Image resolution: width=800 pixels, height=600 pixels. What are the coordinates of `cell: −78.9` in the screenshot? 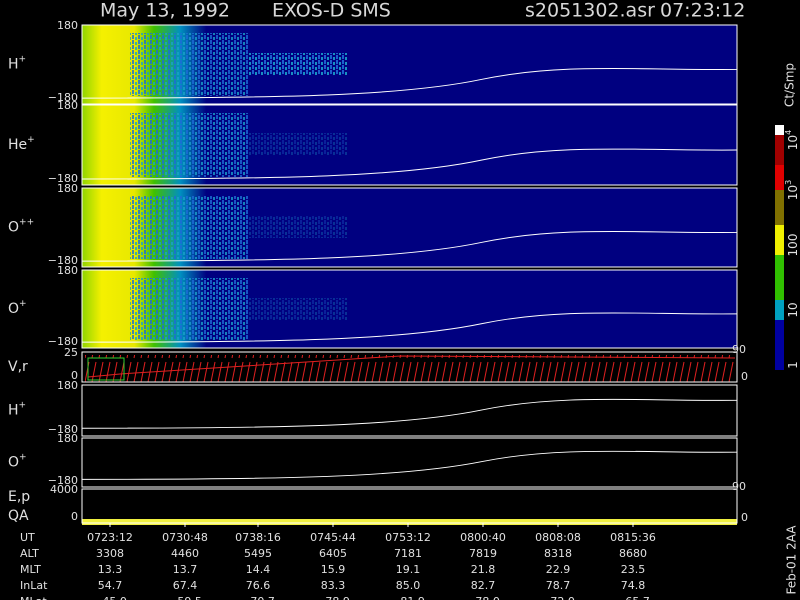 It's located at (333, 597).